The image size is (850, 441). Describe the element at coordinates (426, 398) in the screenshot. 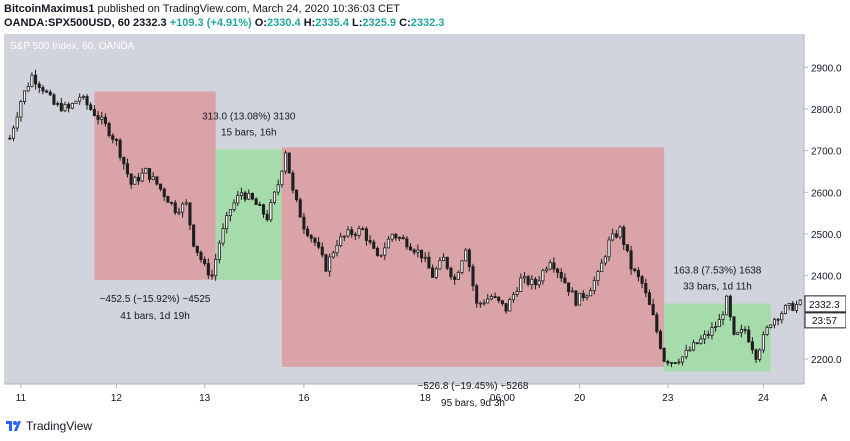

I see `x-tick-label: 18` at that location.